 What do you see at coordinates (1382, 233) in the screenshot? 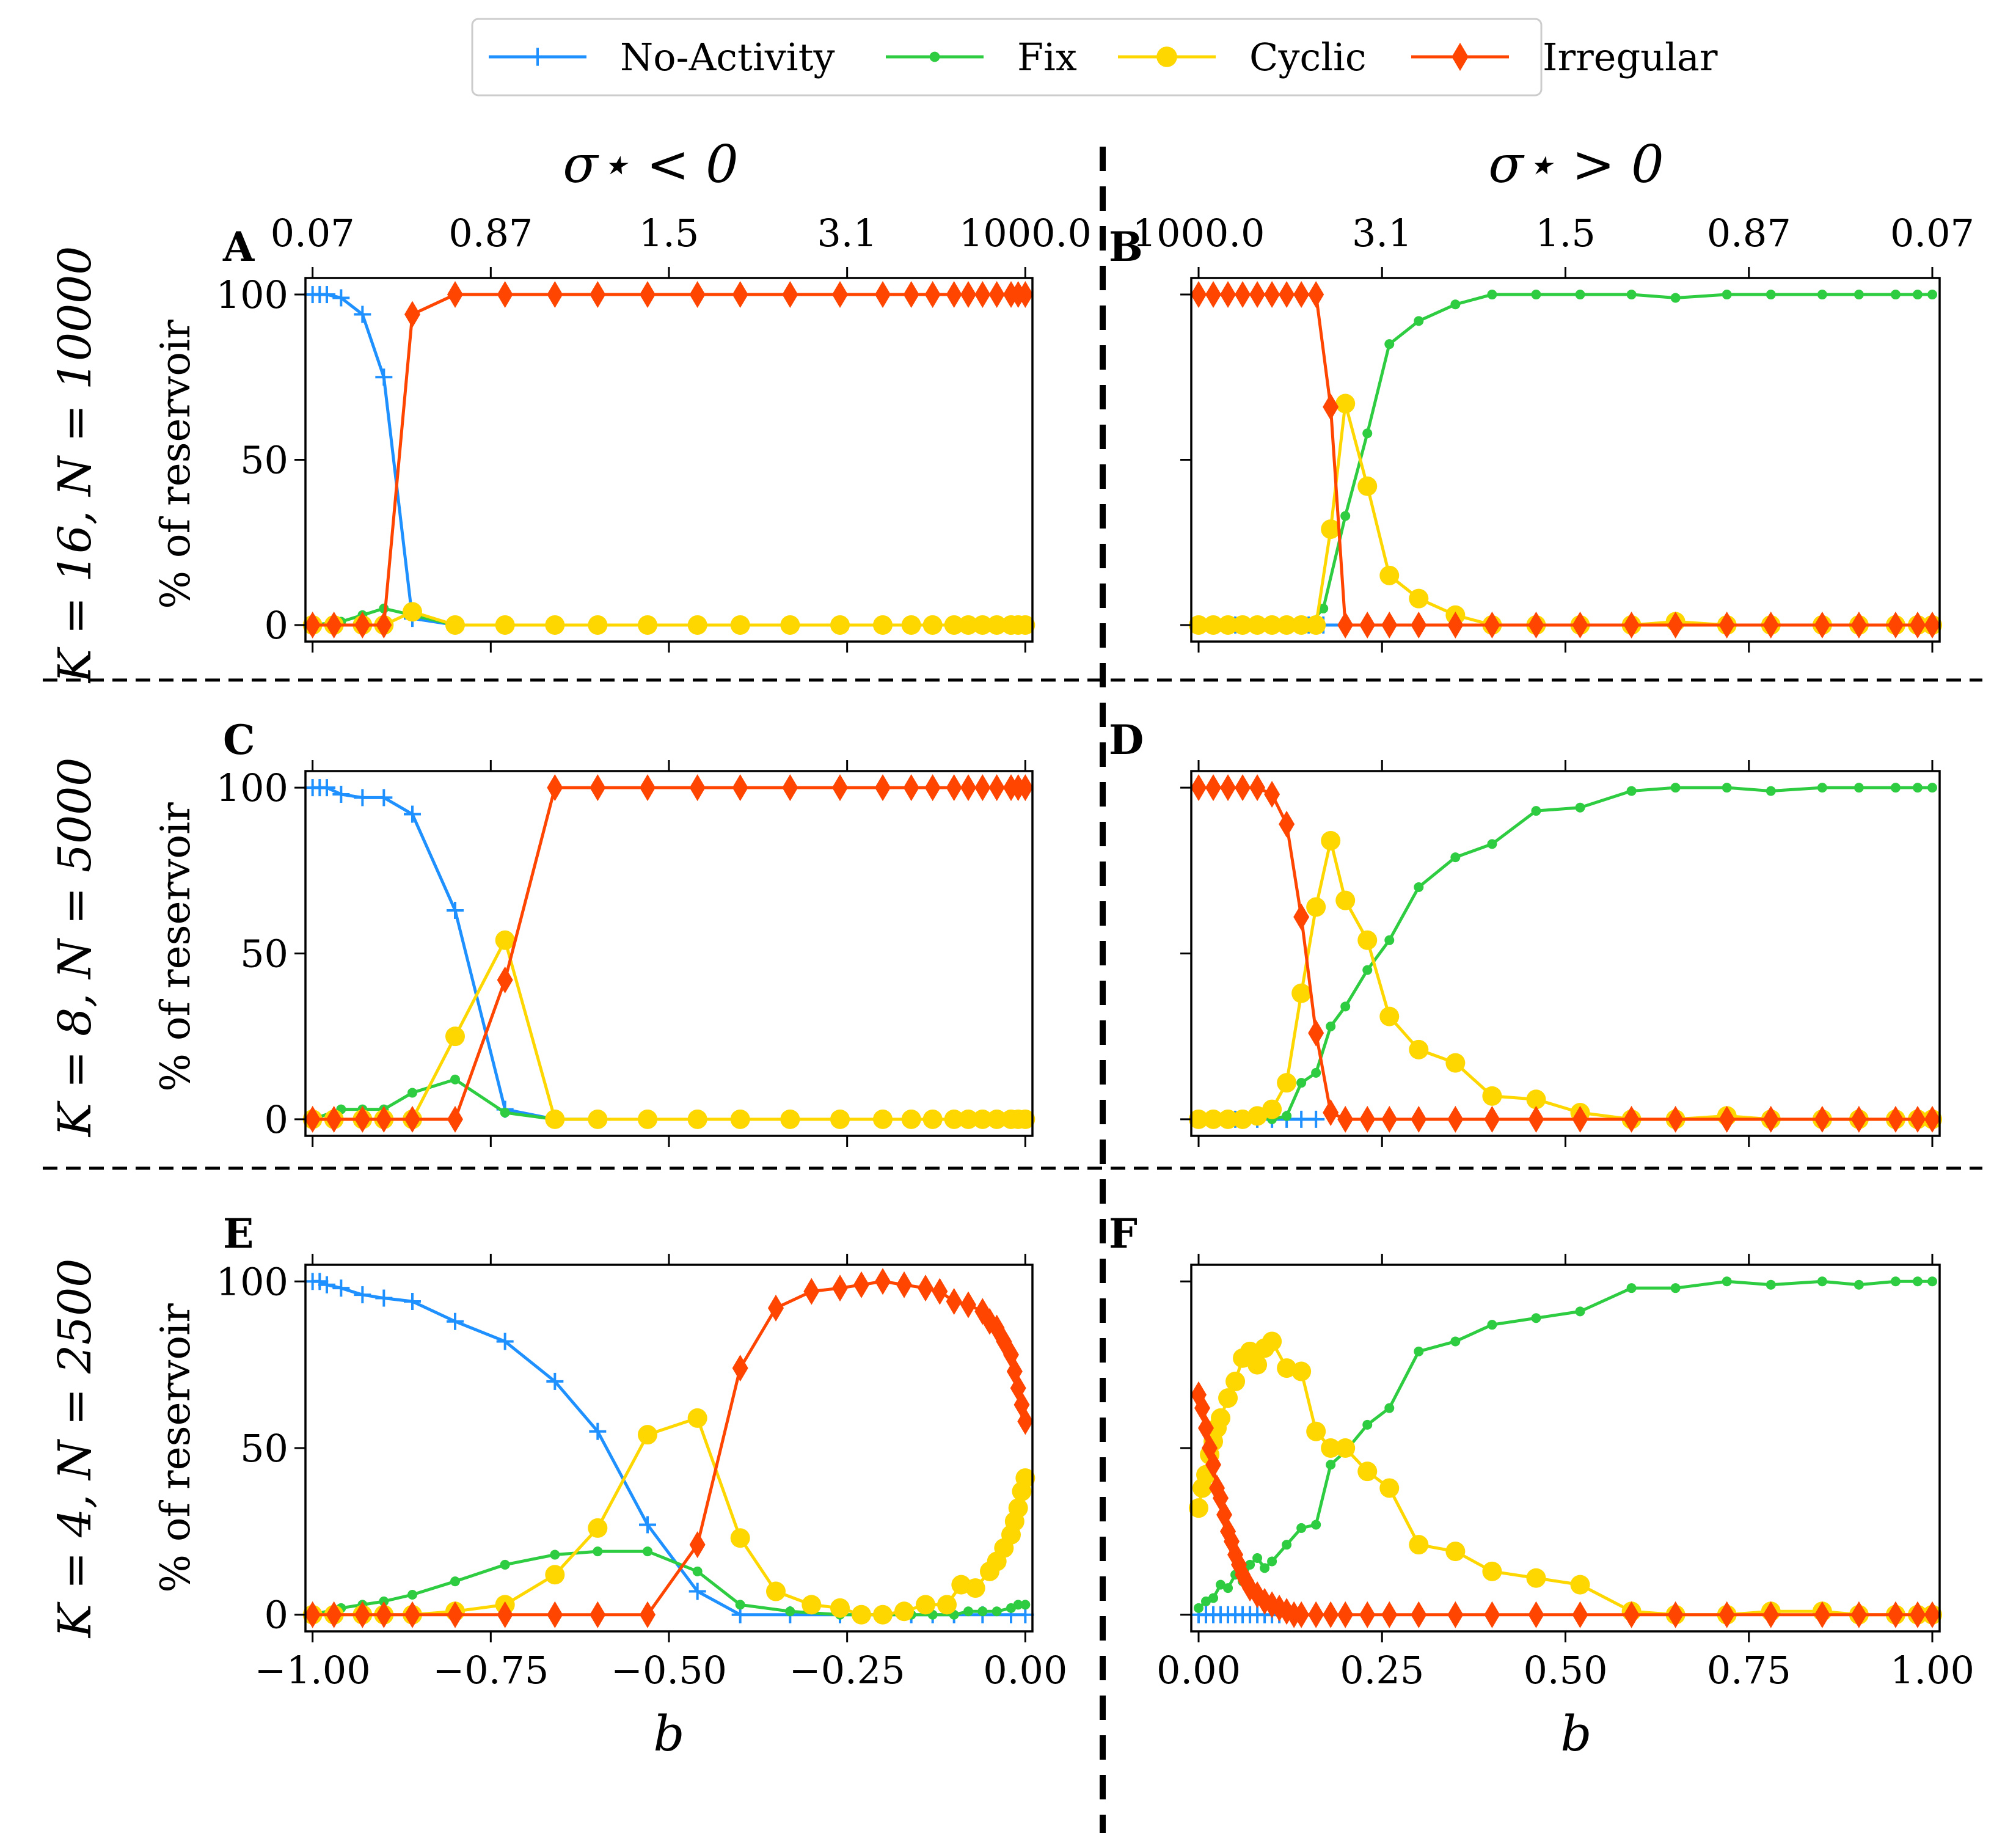
I see `sigma-tick-label: 3.1` at bounding box center [1382, 233].